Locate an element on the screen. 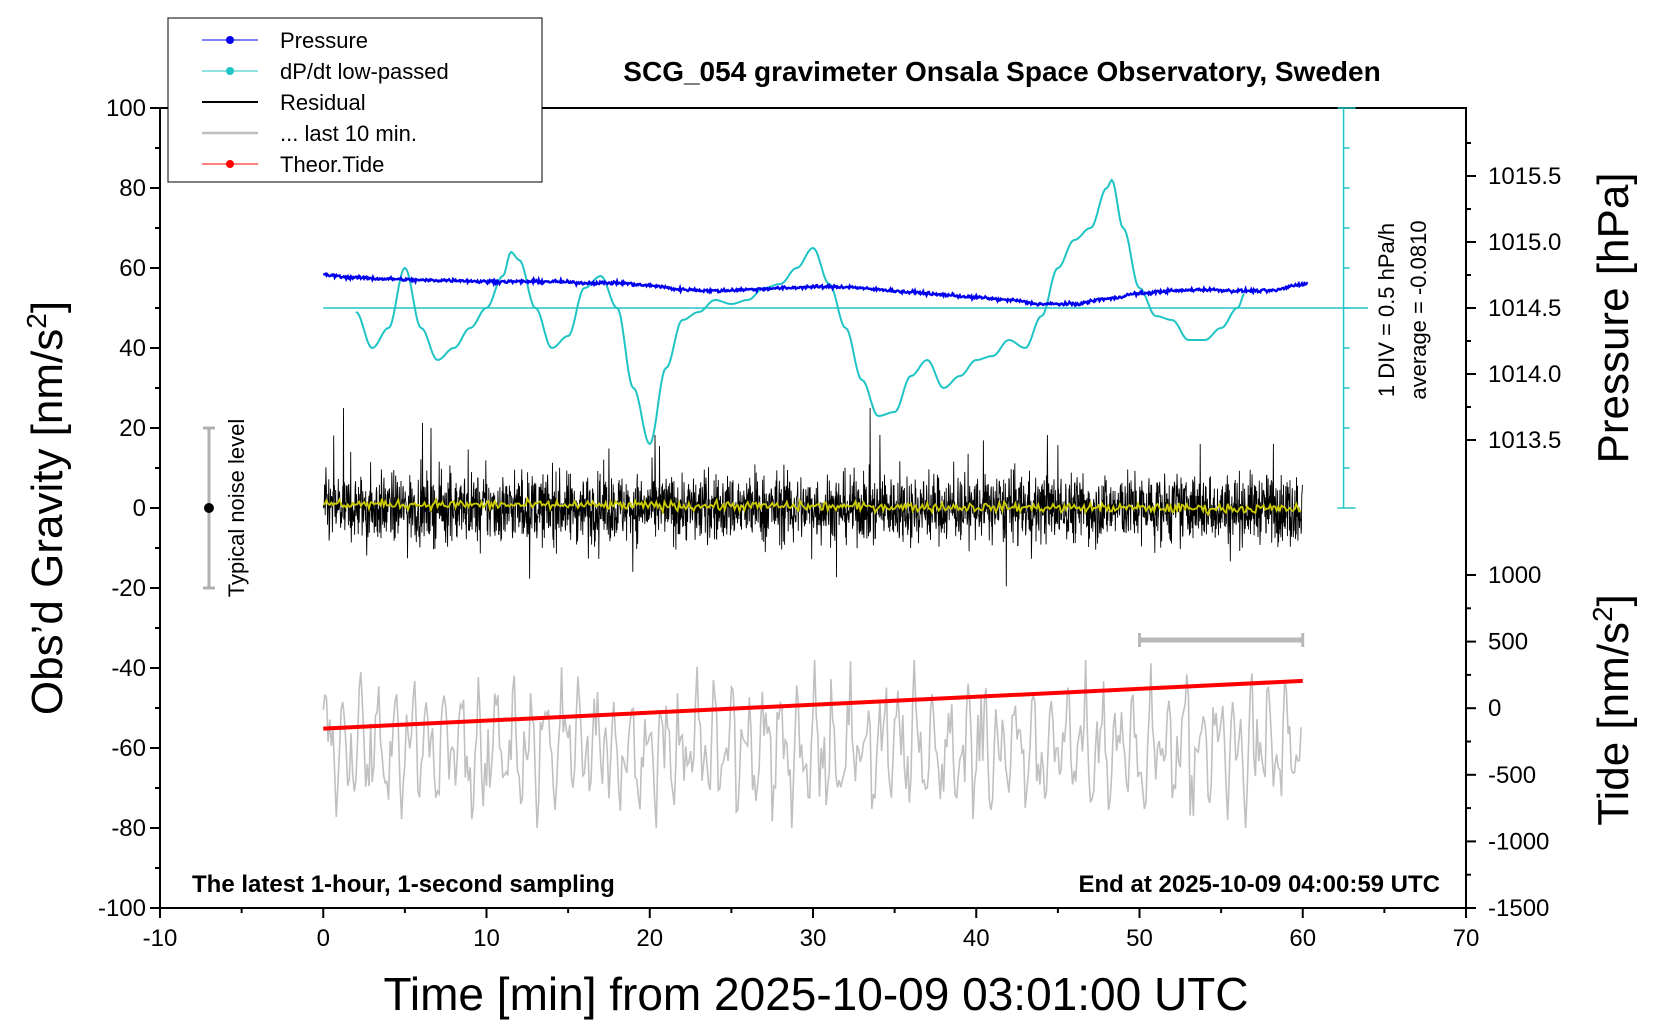 The height and width of the screenshot is (1020, 1660). residual-smoothed-series is located at coordinates (812, 506).